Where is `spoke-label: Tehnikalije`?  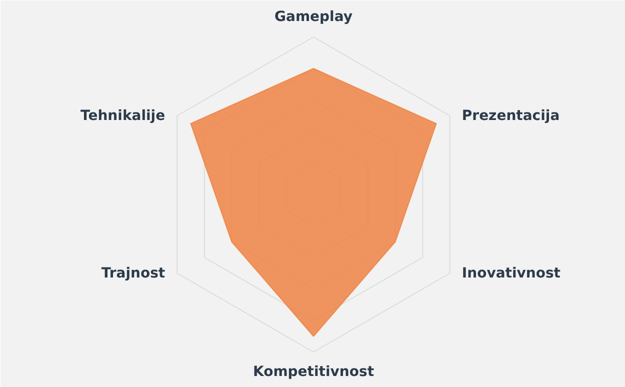
spoke-label: Tehnikalije is located at coordinates (123, 116).